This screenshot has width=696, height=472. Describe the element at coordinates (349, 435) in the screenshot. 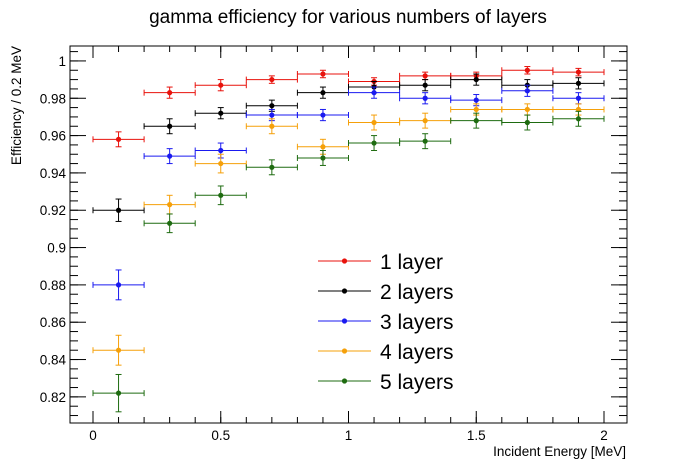

I see `x-tick-label: 1` at that location.